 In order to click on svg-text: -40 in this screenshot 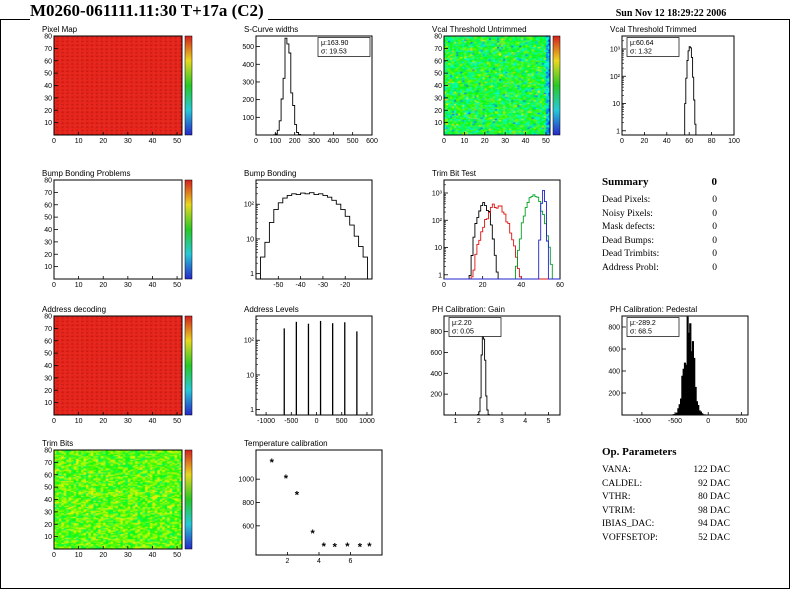, I will do `click(301, 285)`.